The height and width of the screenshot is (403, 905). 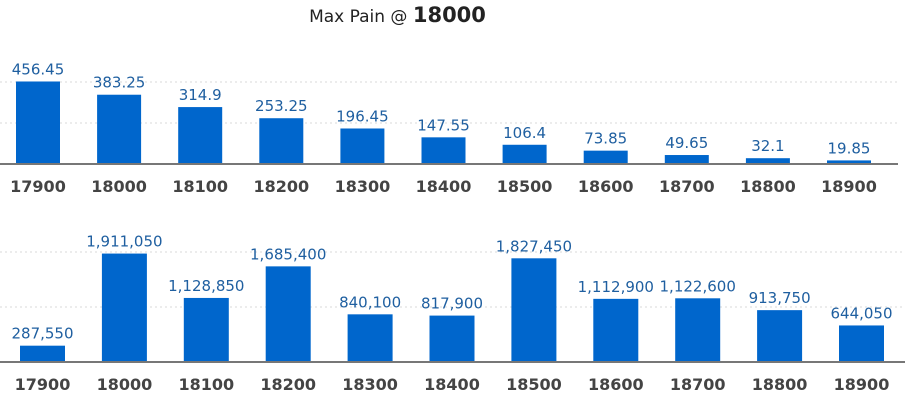 I want to click on data-label: 1,128,850, so click(x=206, y=286).